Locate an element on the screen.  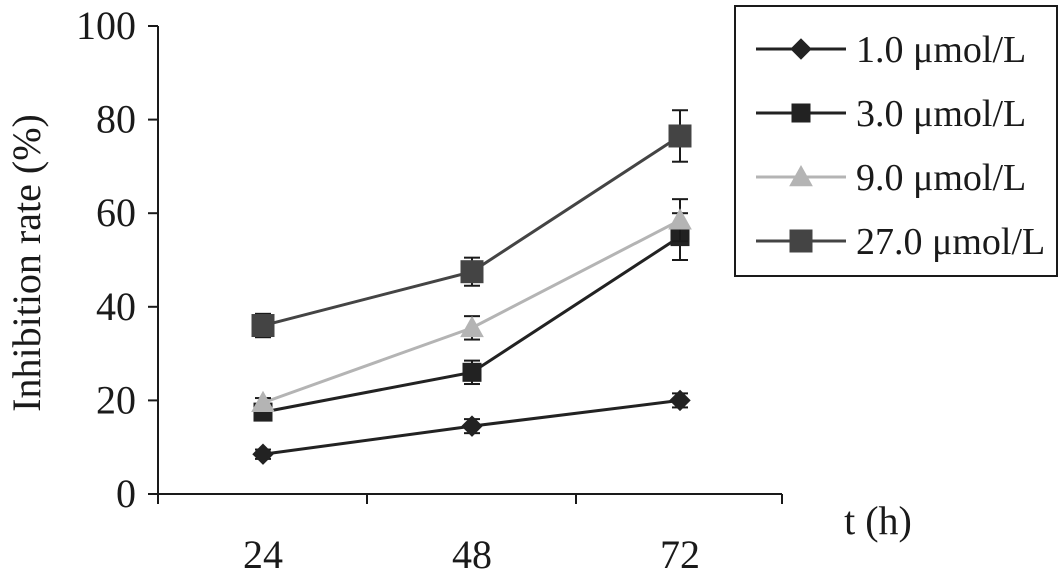
x-tick-label: 48 is located at coordinates (472, 554).